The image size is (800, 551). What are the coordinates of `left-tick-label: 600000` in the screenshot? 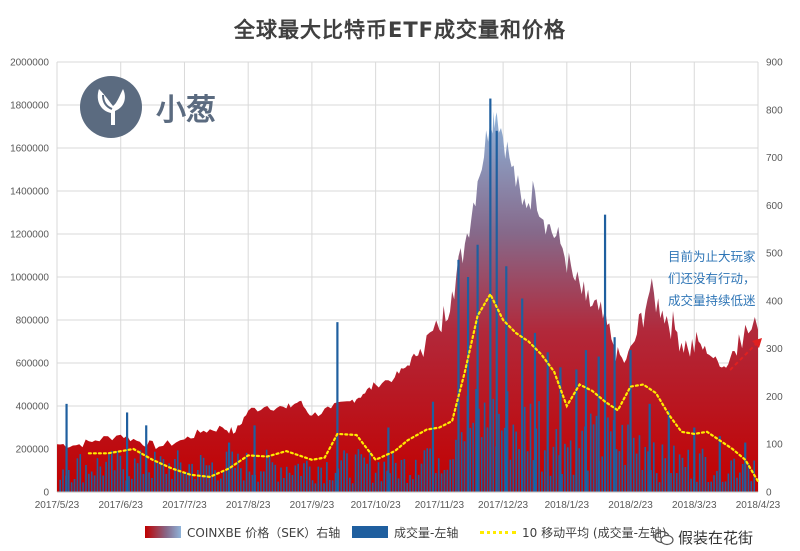 It's located at (33, 364).